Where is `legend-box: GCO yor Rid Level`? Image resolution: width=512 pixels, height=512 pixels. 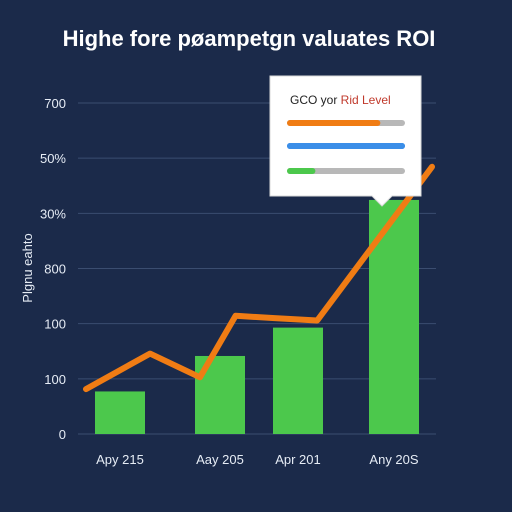
legend-box: GCO yor Rid Level is located at coordinates (345, 141).